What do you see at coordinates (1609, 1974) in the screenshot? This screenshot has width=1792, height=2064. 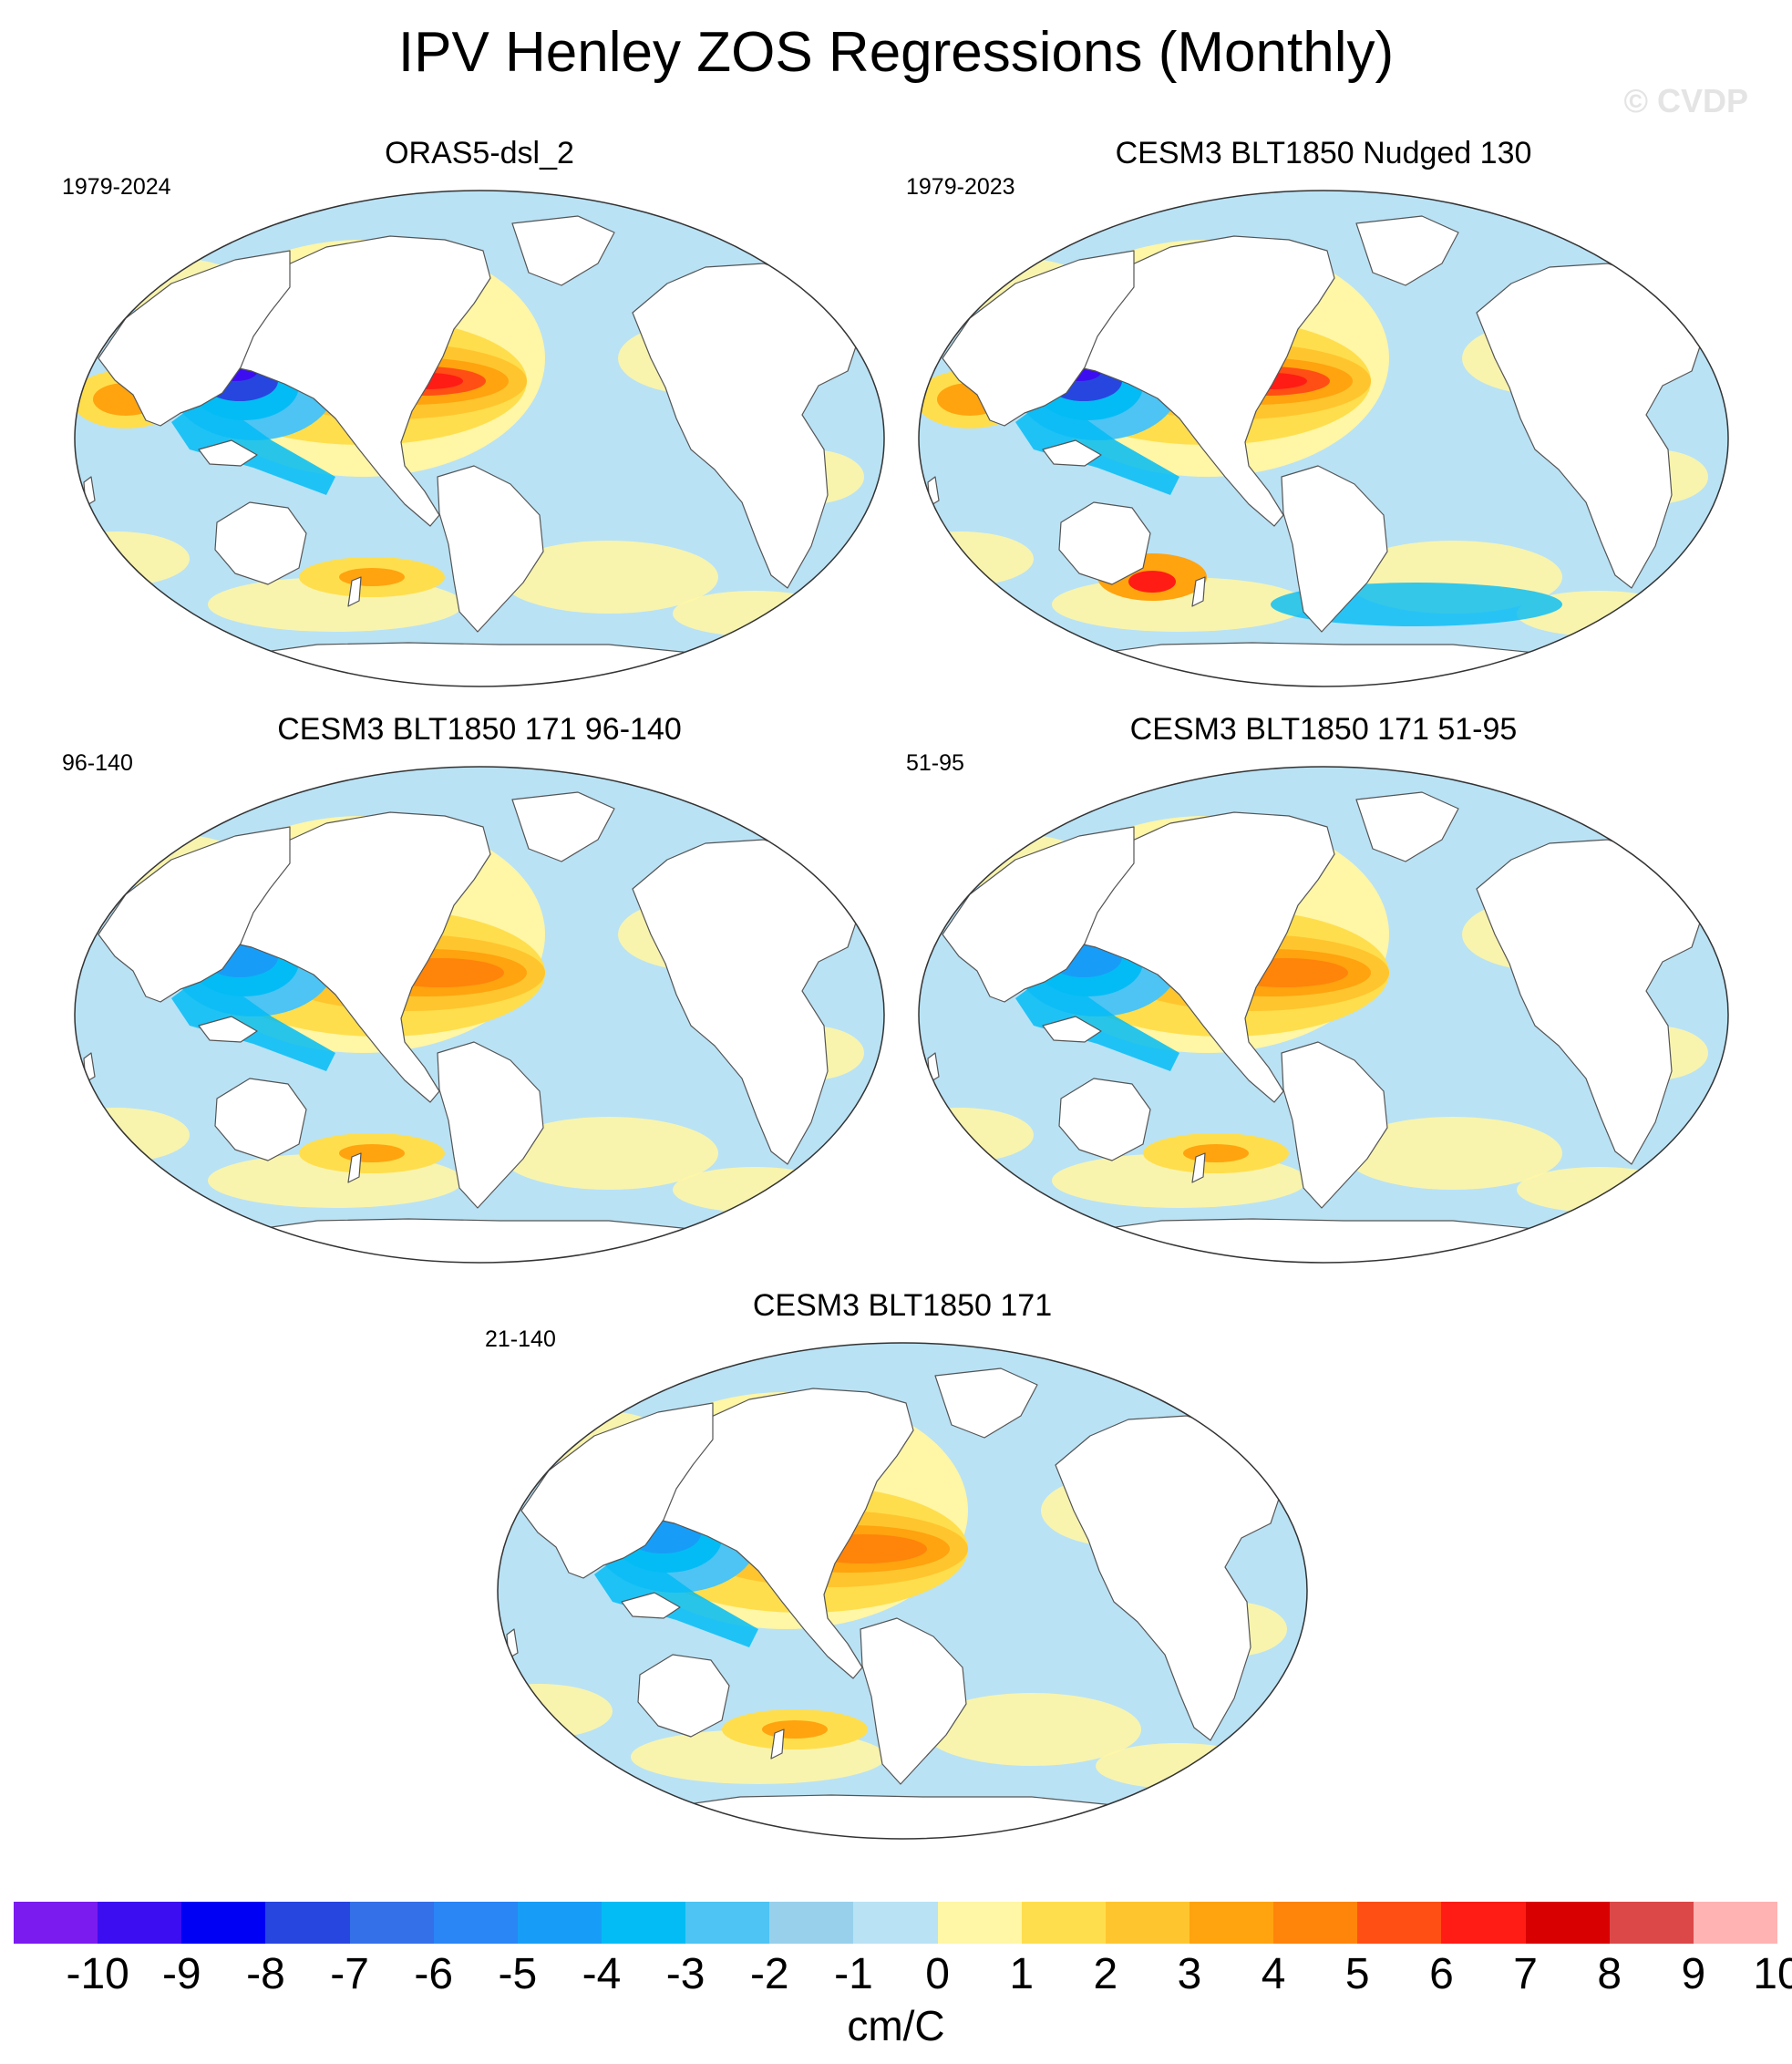 I see `colorbar-tick-label: 8` at bounding box center [1609, 1974].